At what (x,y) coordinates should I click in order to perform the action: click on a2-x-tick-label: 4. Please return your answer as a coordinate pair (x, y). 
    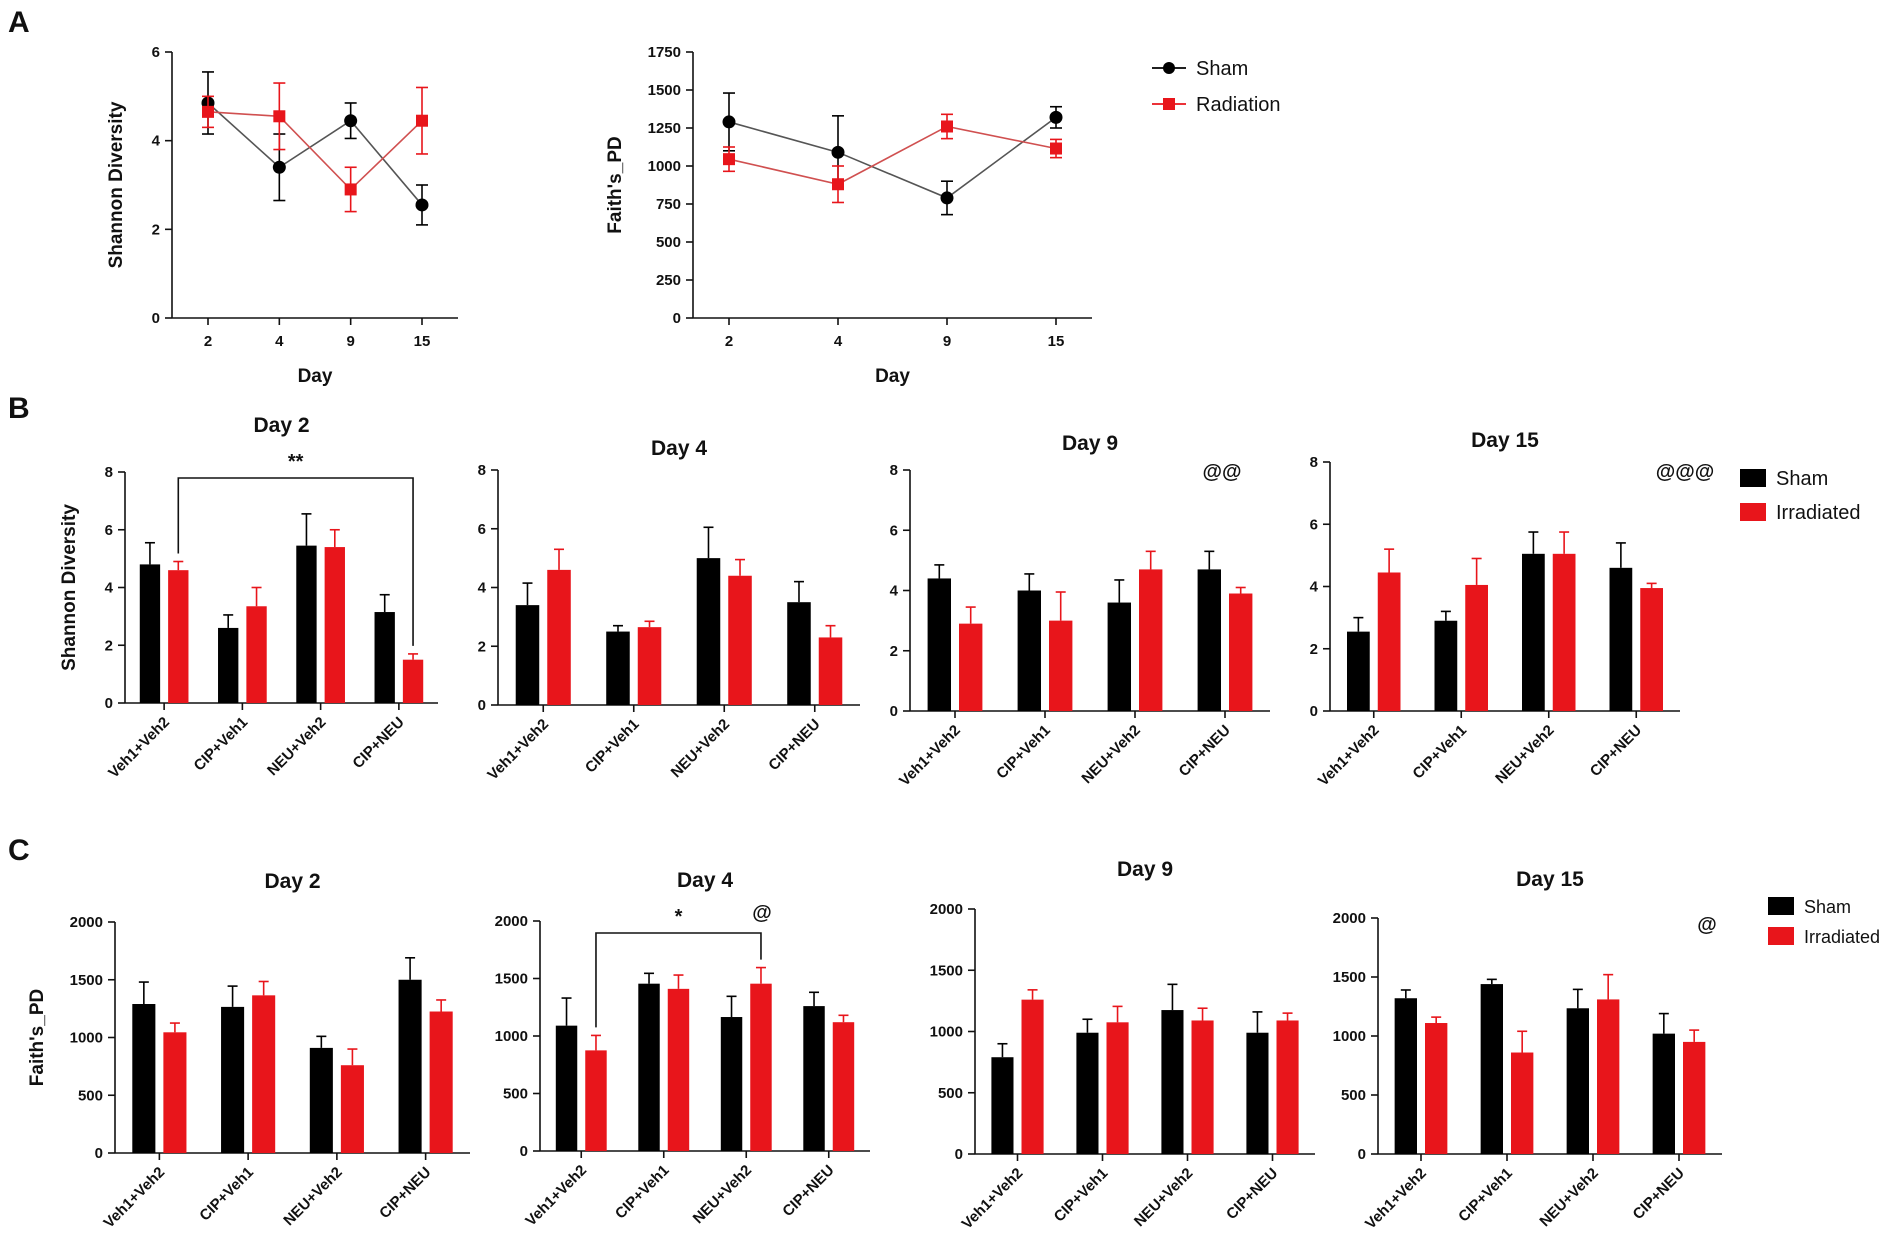
    Looking at the image, I should click on (838, 341).